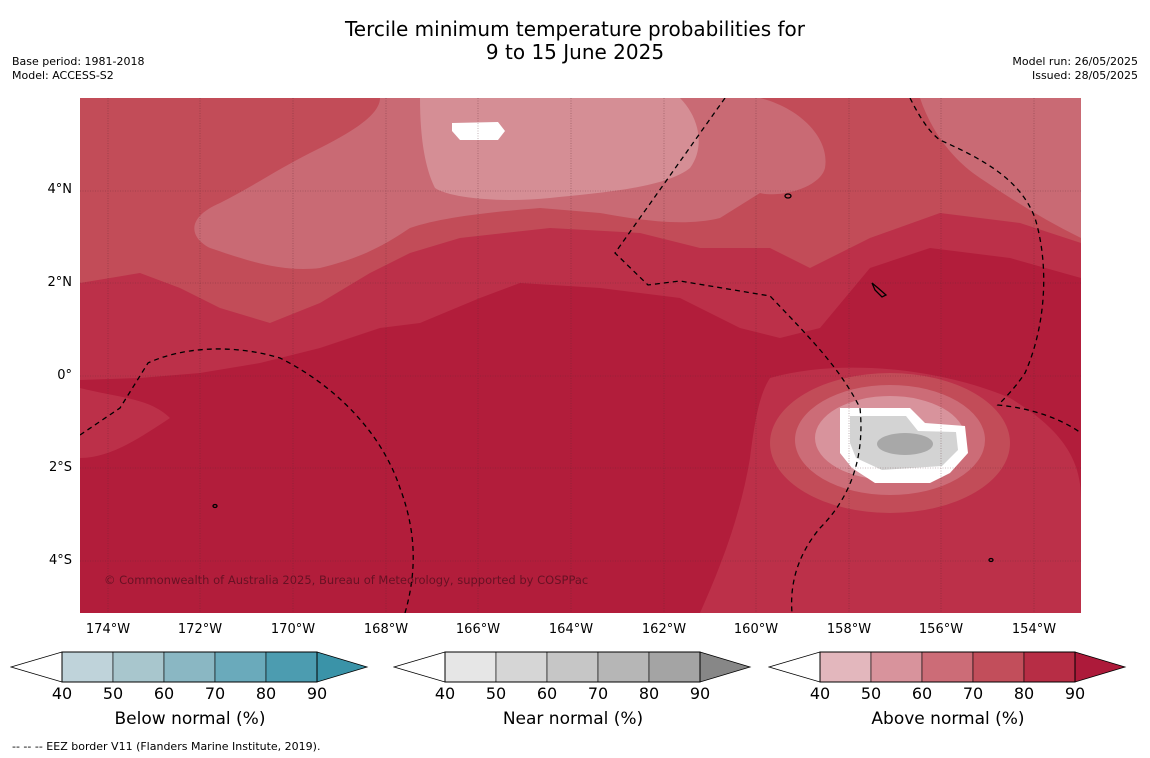 This screenshot has width=1150, height=758. What do you see at coordinates (445, 693) in the screenshot?
I see `near-colorbar-tick-label: 40` at bounding box center [445, 693].